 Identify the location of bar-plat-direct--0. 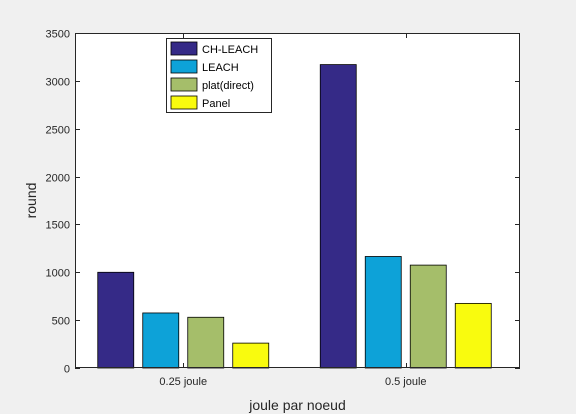
(206, 342).